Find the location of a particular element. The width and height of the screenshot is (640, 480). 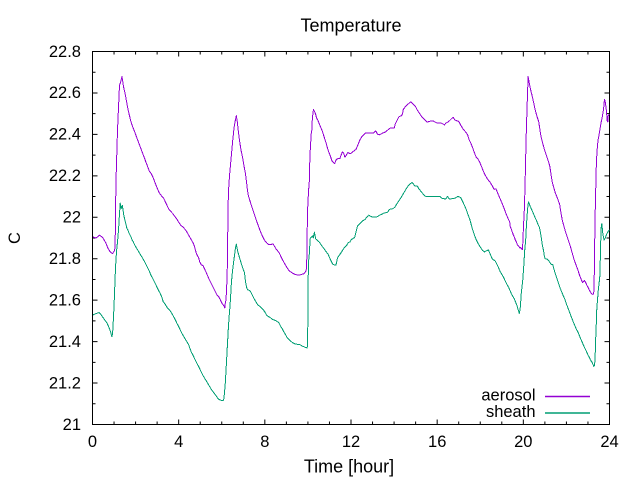

svg-text: 22.2 is located at coordinates (65, 176).